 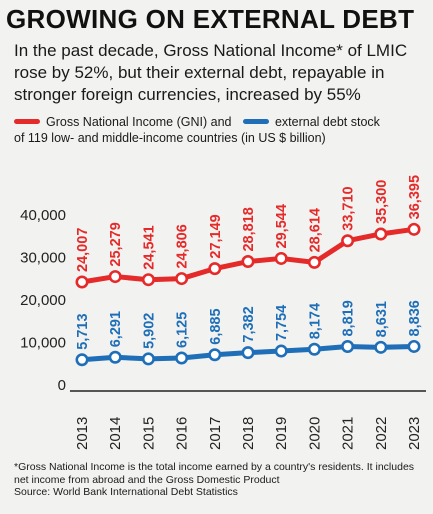 What do you see at coordinates (281, 433) in the screenshot?
I see `x-tick-label: 2019` at bounding box center [281, 433].